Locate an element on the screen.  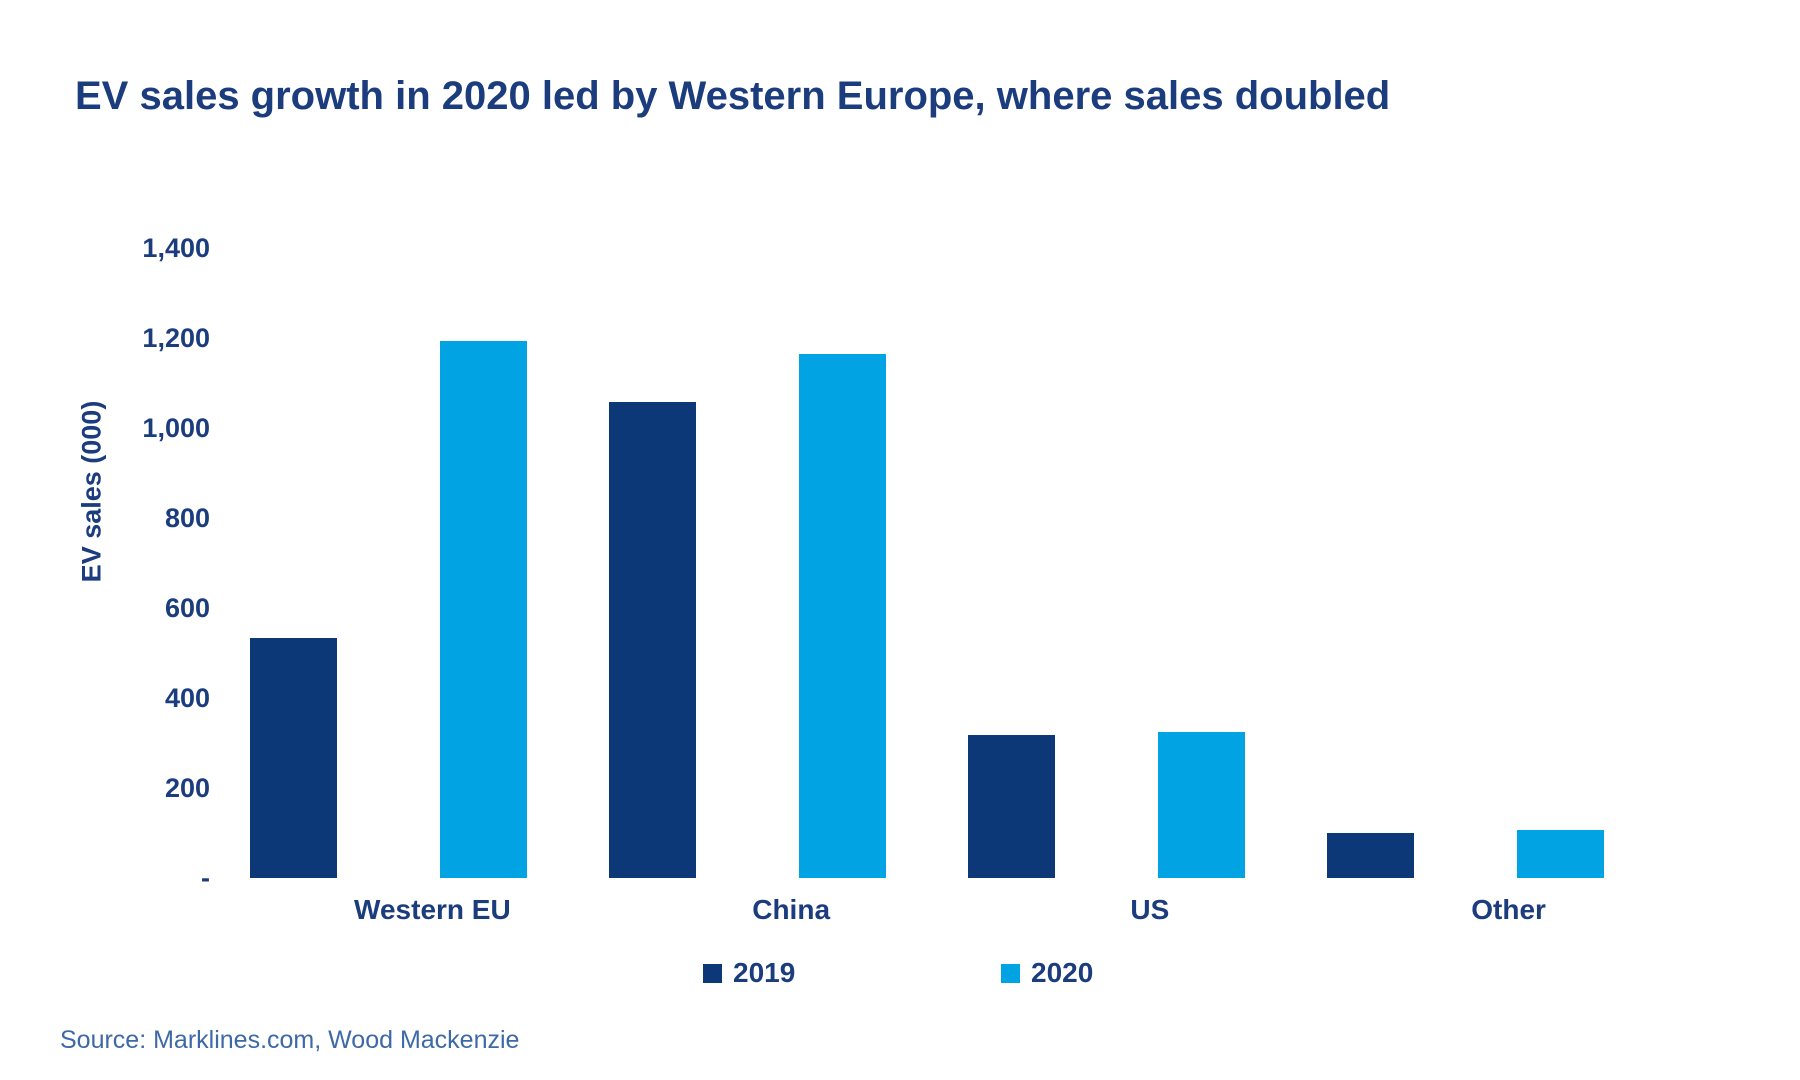
y-axis-title: EV sales (000) is located at coordinates (91, 491).